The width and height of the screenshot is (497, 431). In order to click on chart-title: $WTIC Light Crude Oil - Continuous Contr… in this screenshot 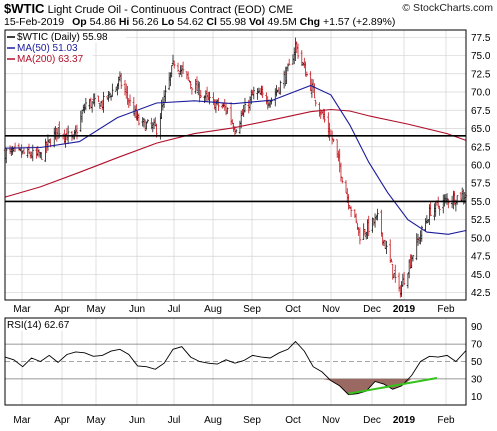, I will do `click(148, 8)`.